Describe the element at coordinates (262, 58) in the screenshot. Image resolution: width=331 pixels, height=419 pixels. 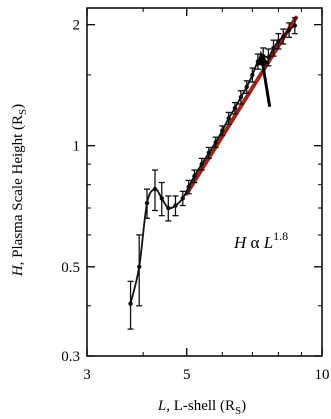
I see `annotation-arrow-head` at that location.